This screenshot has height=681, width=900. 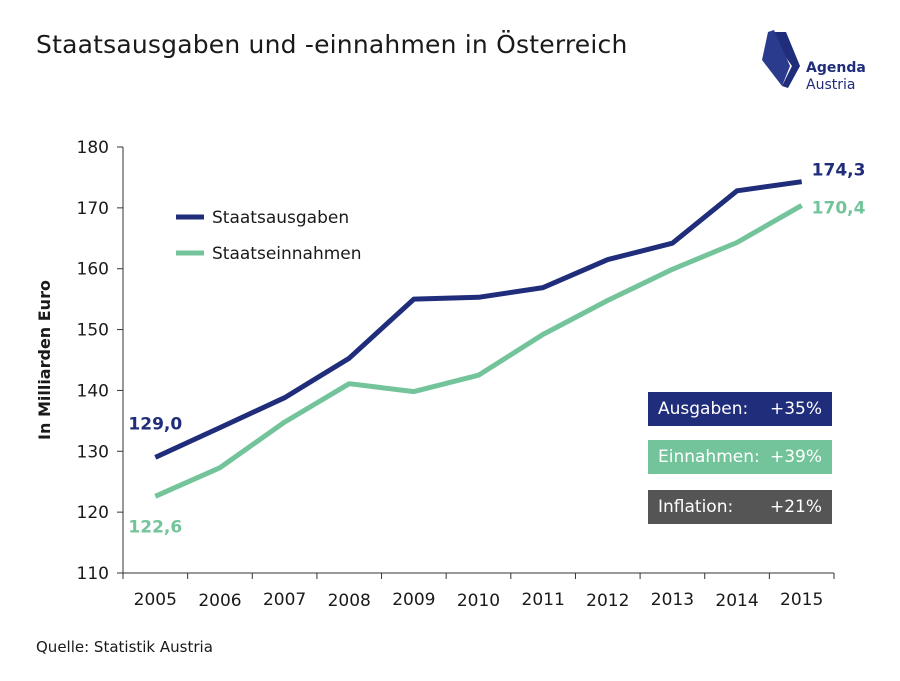 I want to click on legend-label: Staatseinnahmen, so click(x=287, y=254).